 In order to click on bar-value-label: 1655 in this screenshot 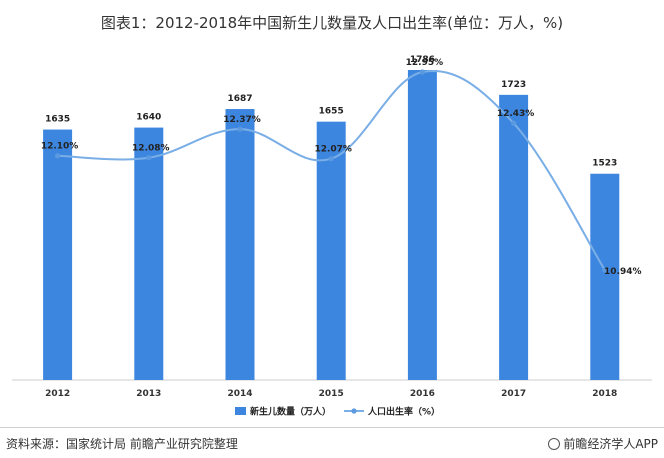, I will do `click(331, 112)`.